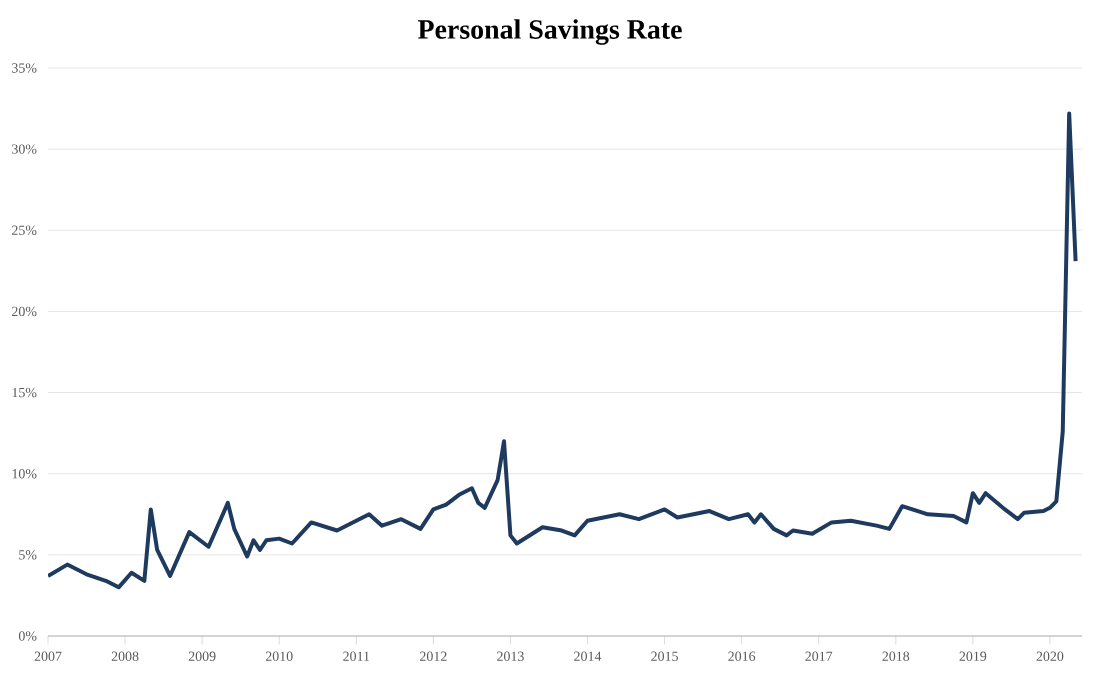  What do you see at coordinates (549, 32) in the screenshot?
I see `chart-title: Personal Savings Rate` at bounding box center [549, 32].